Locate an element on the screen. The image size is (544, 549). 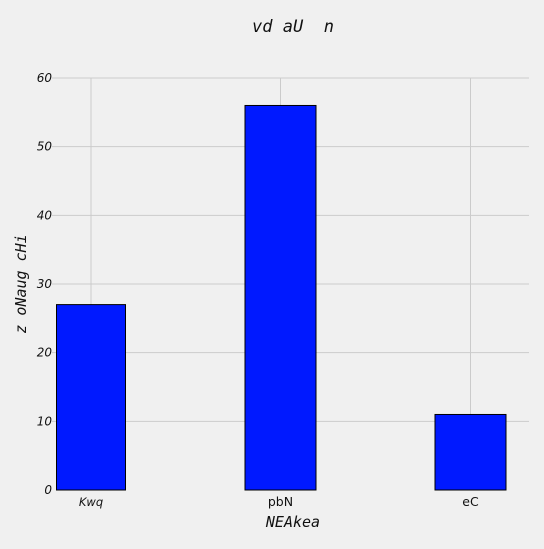
y-tick-label: 20 is located at coordinates (45, 353).